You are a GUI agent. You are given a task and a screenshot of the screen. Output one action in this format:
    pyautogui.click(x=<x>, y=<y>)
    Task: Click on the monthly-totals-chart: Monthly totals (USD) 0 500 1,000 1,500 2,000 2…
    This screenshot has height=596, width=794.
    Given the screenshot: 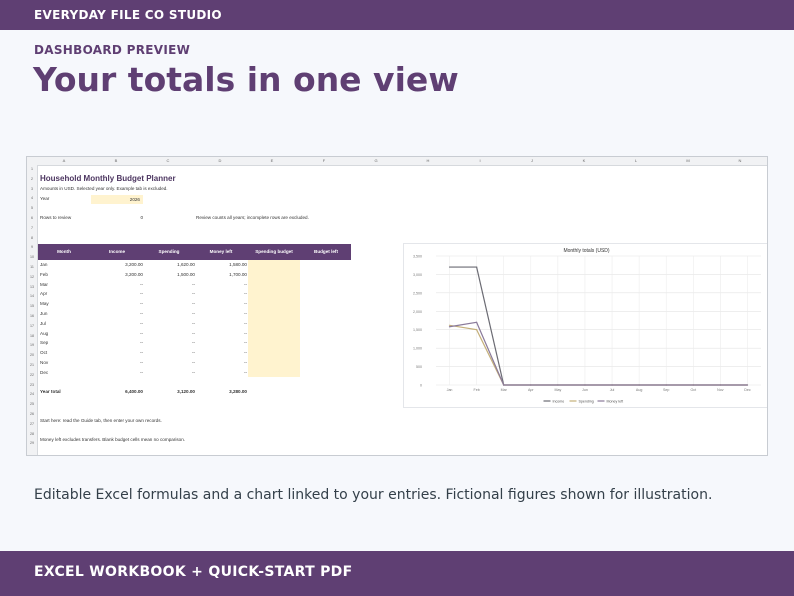 What is the action you would take?
    pyautogui.click(x=585, y=325)
    